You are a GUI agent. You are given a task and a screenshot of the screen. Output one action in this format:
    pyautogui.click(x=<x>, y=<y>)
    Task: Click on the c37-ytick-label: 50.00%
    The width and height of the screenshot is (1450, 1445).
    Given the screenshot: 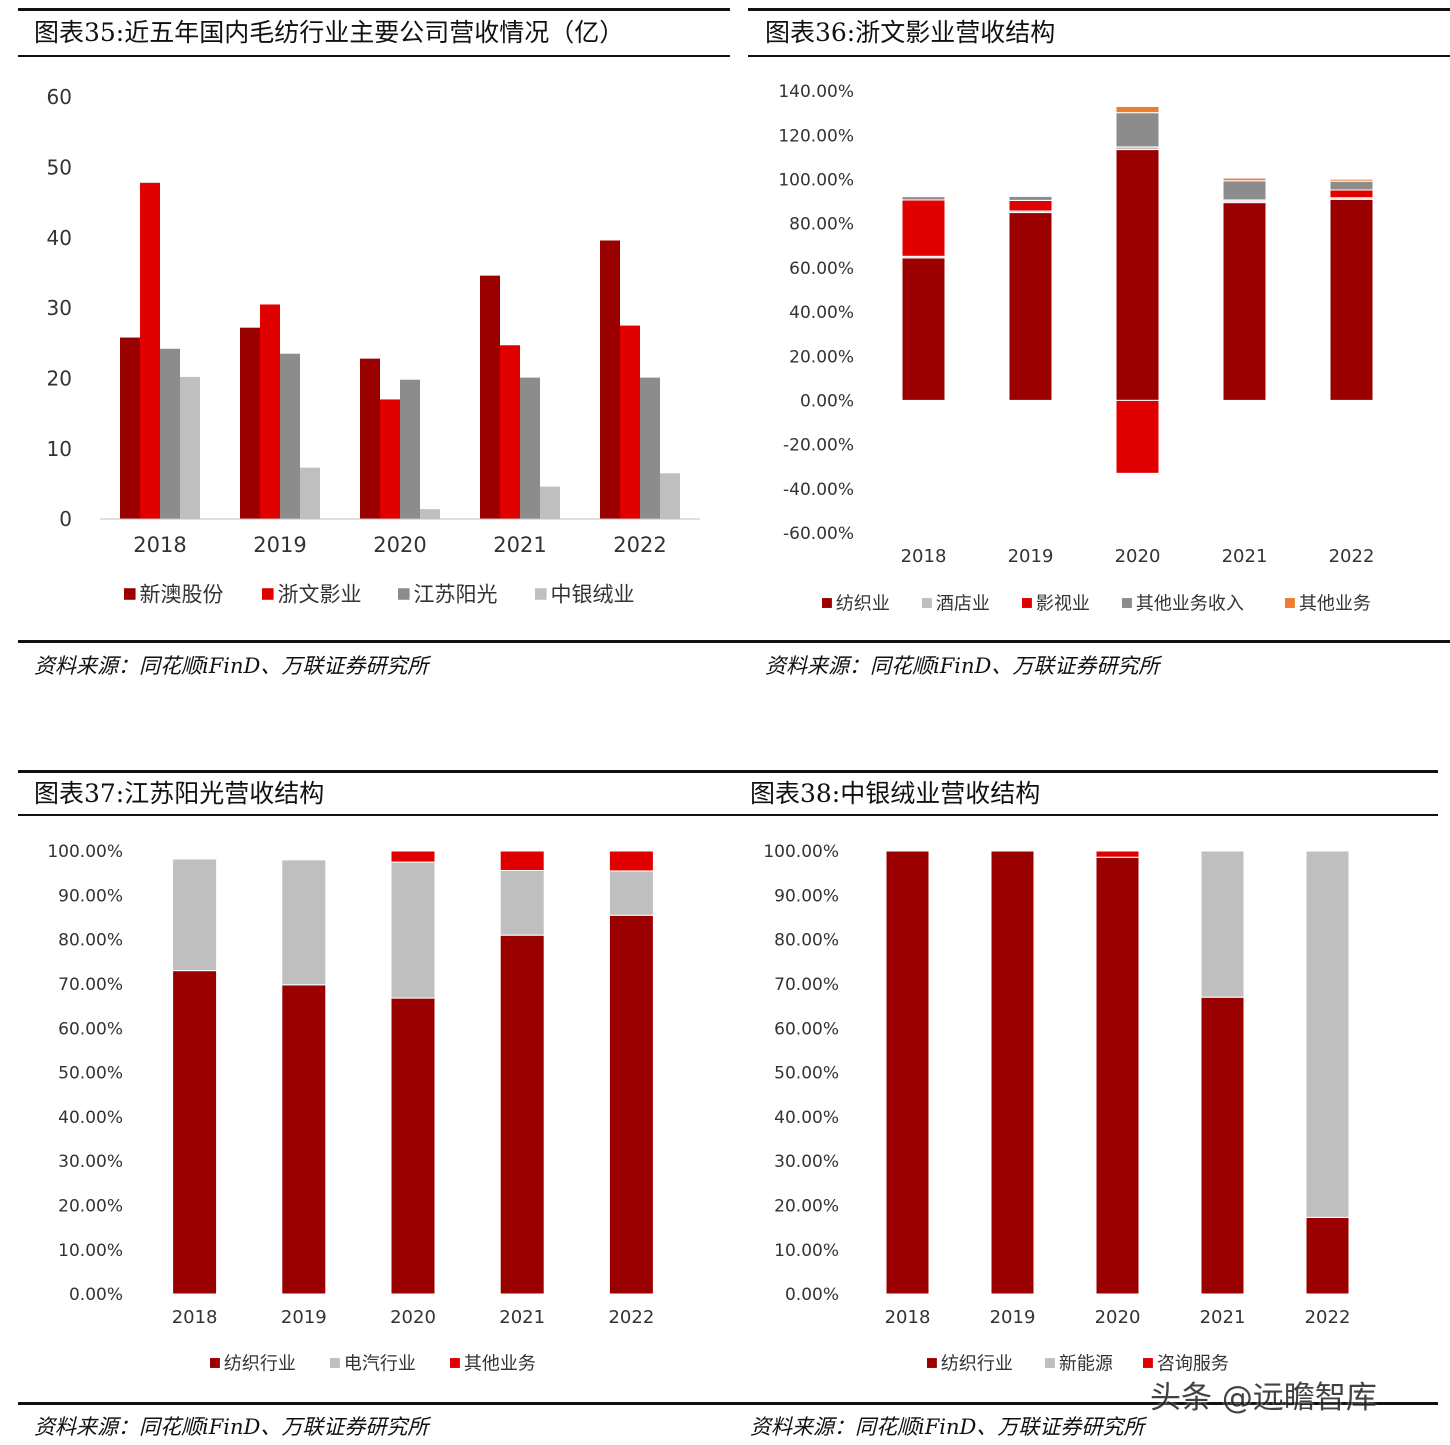 What is the action you would take?
    pyautogui.click(x=90, y=1074)
    